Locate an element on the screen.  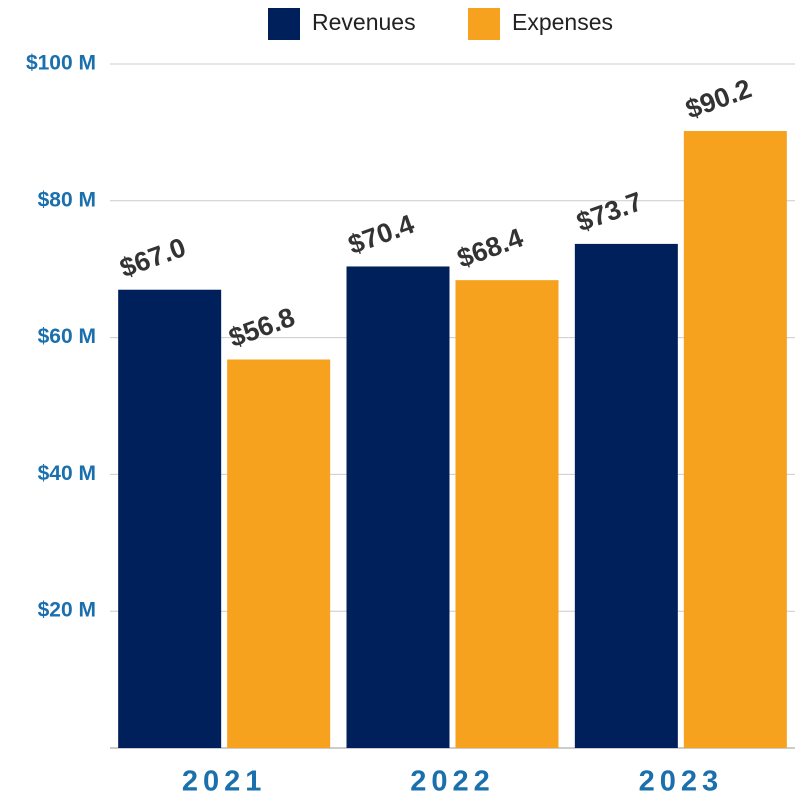
y-tick-label: $60 M is located at coordinates (67, 336).